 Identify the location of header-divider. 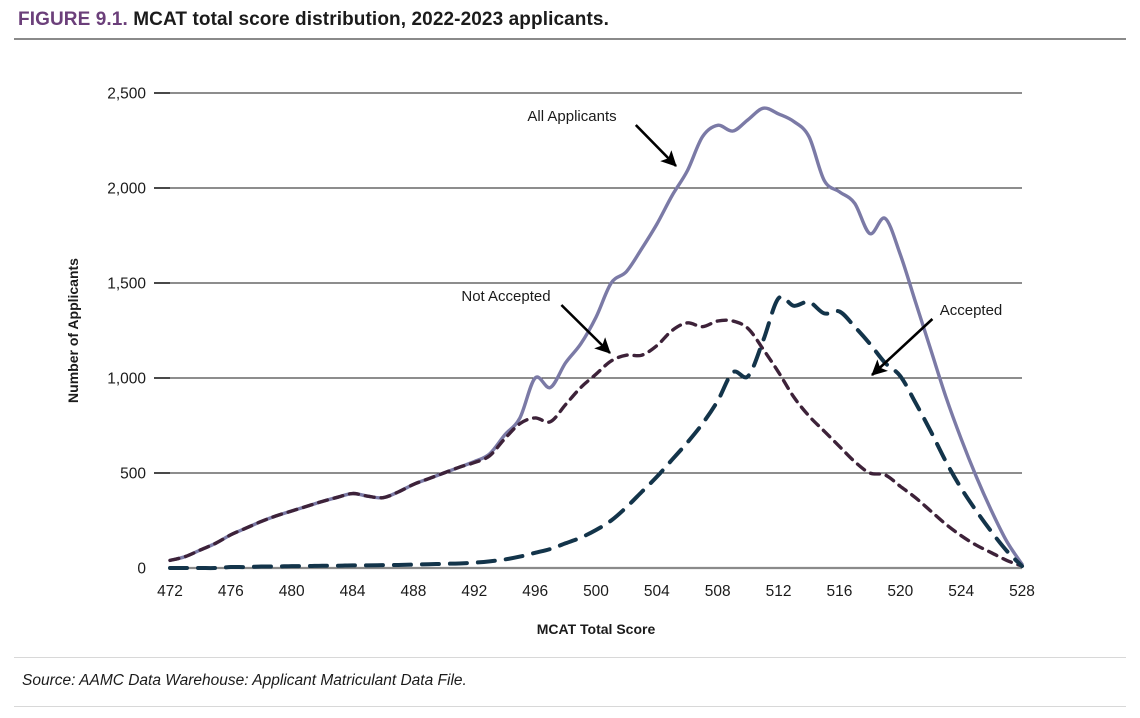
(570, 39).